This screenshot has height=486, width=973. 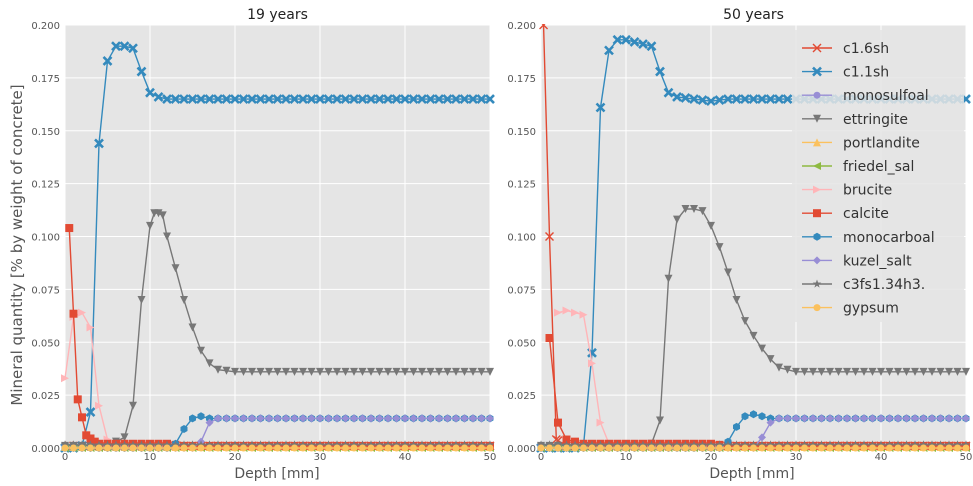 What do you see at coordinates (861, 143) in the screenshot?
I see `legend-item-portlandite: portlandite` at bounding box center [861, 143].